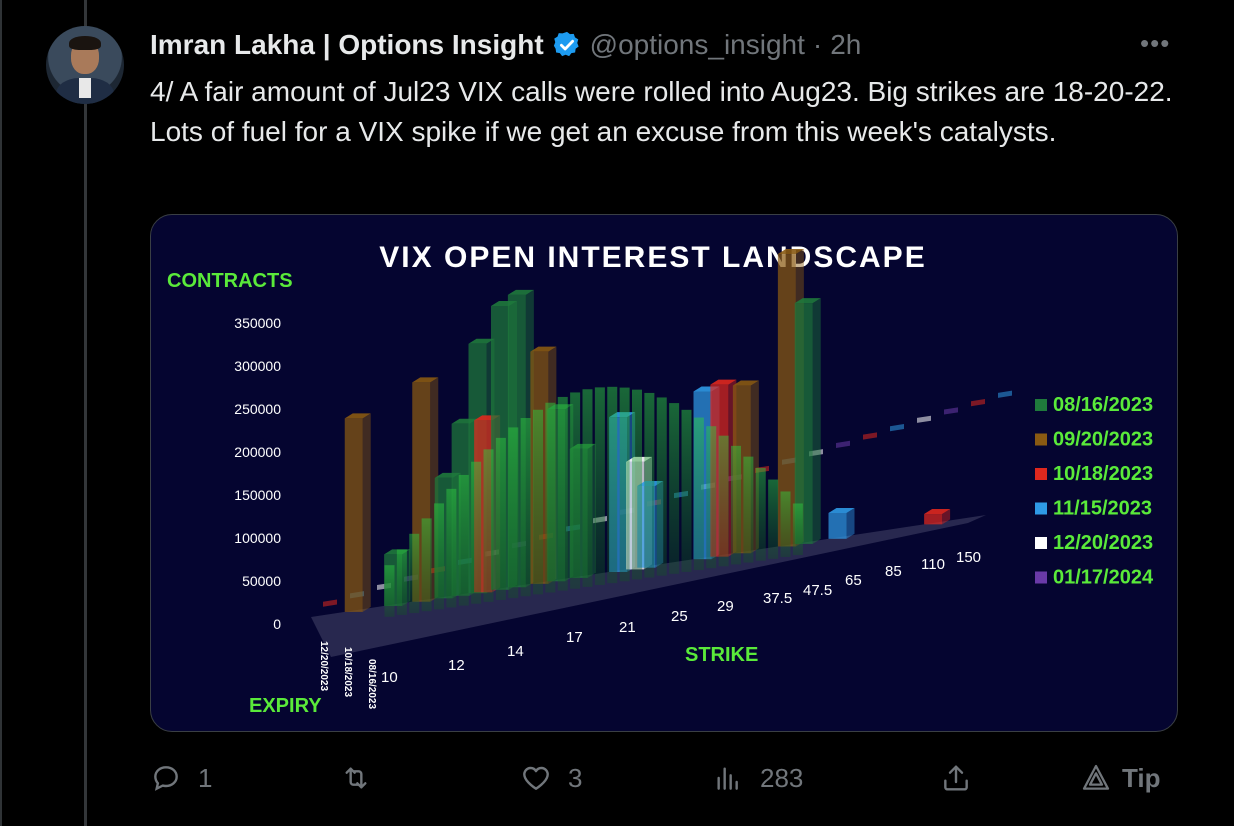 The image size is (1234, 826). Describe the element at coordinates (1103, 405) in the screenshot. I see `legend-label: 08/16/2023` at that location.